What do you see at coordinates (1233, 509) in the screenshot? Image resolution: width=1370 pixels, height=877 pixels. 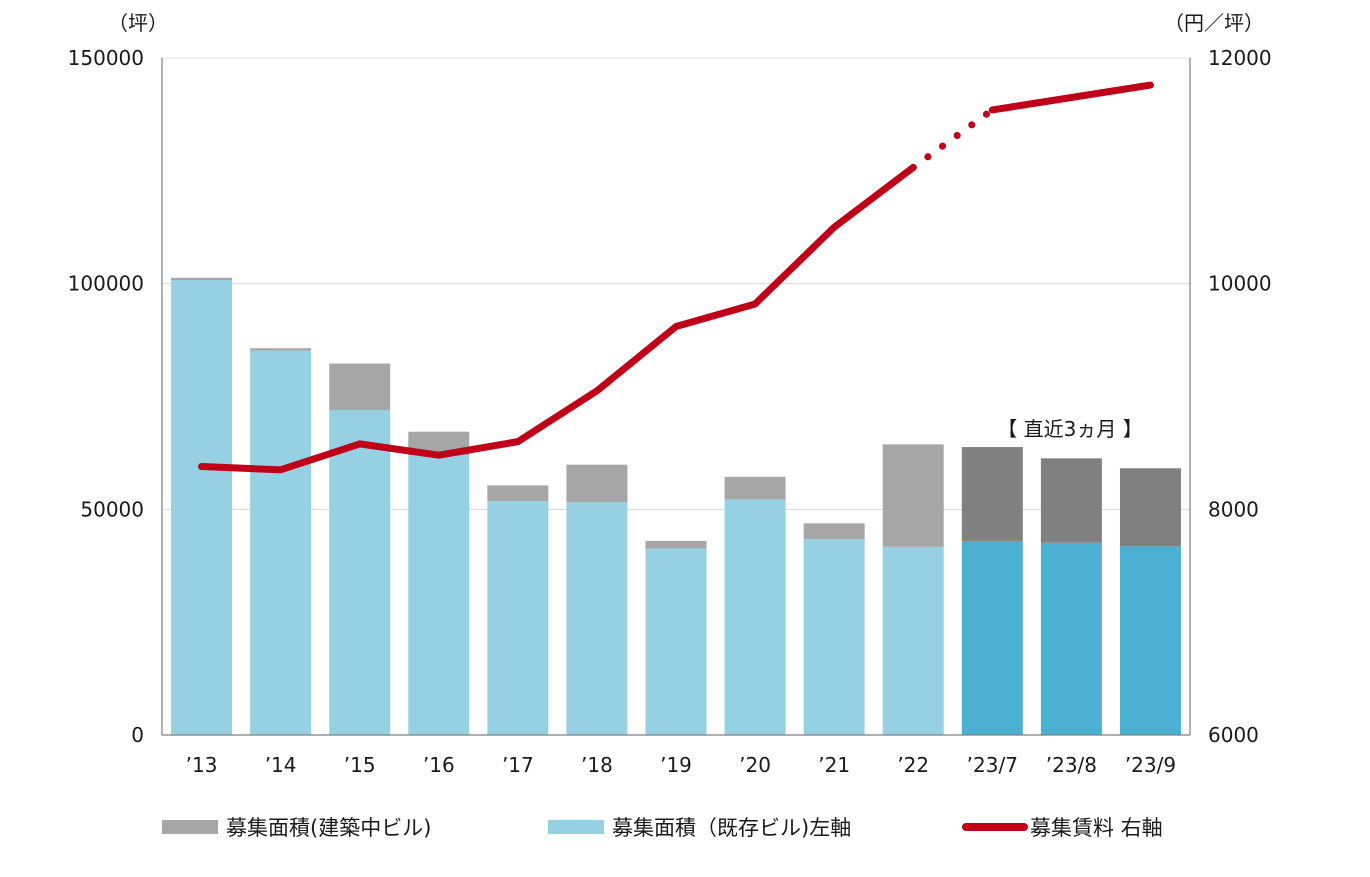 I see `right-tick-label: 8000` at bounding box center [1233, 509].